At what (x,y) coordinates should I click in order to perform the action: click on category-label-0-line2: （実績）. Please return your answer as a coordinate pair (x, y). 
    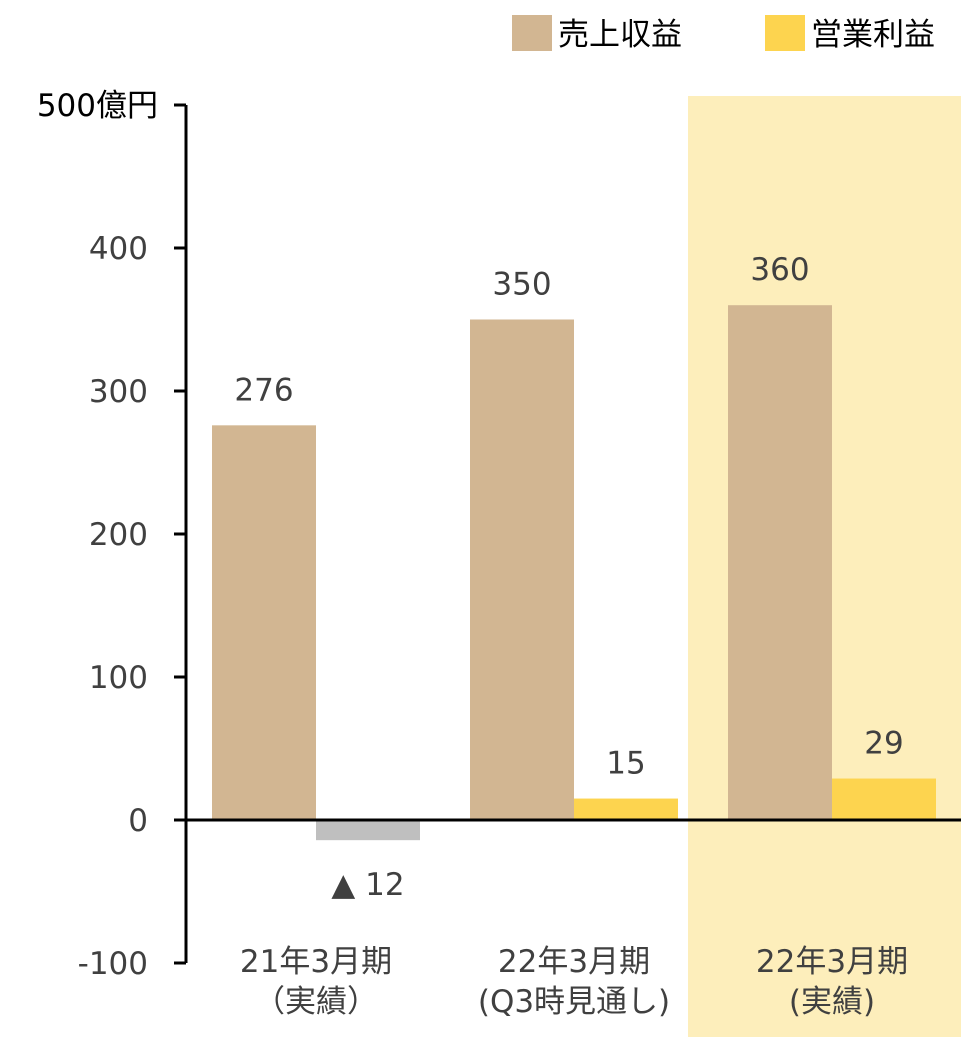
    Looking at the image, I should click on (316, 1002).